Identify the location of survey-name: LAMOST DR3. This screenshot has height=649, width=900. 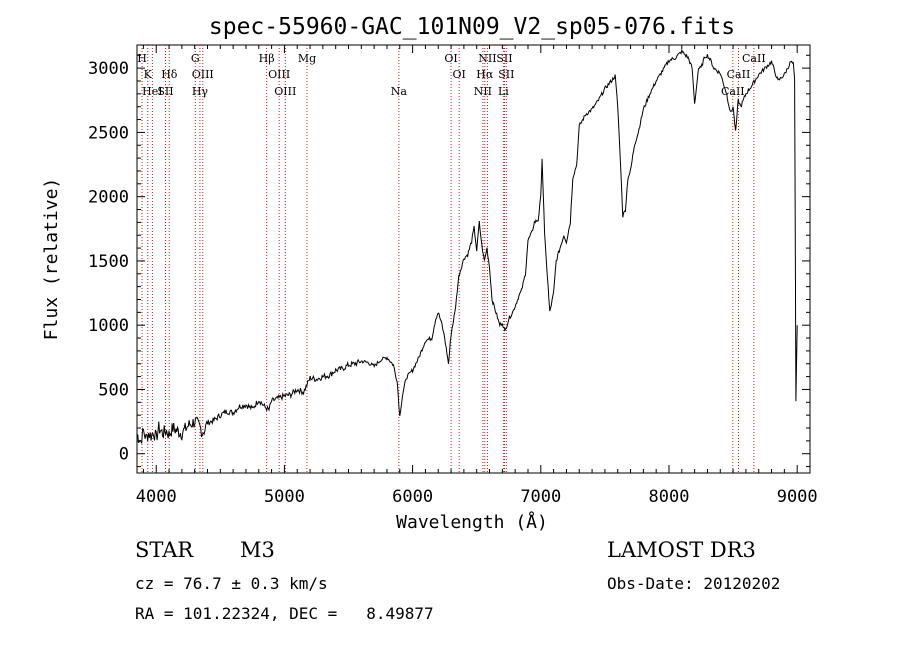
(681, 550).